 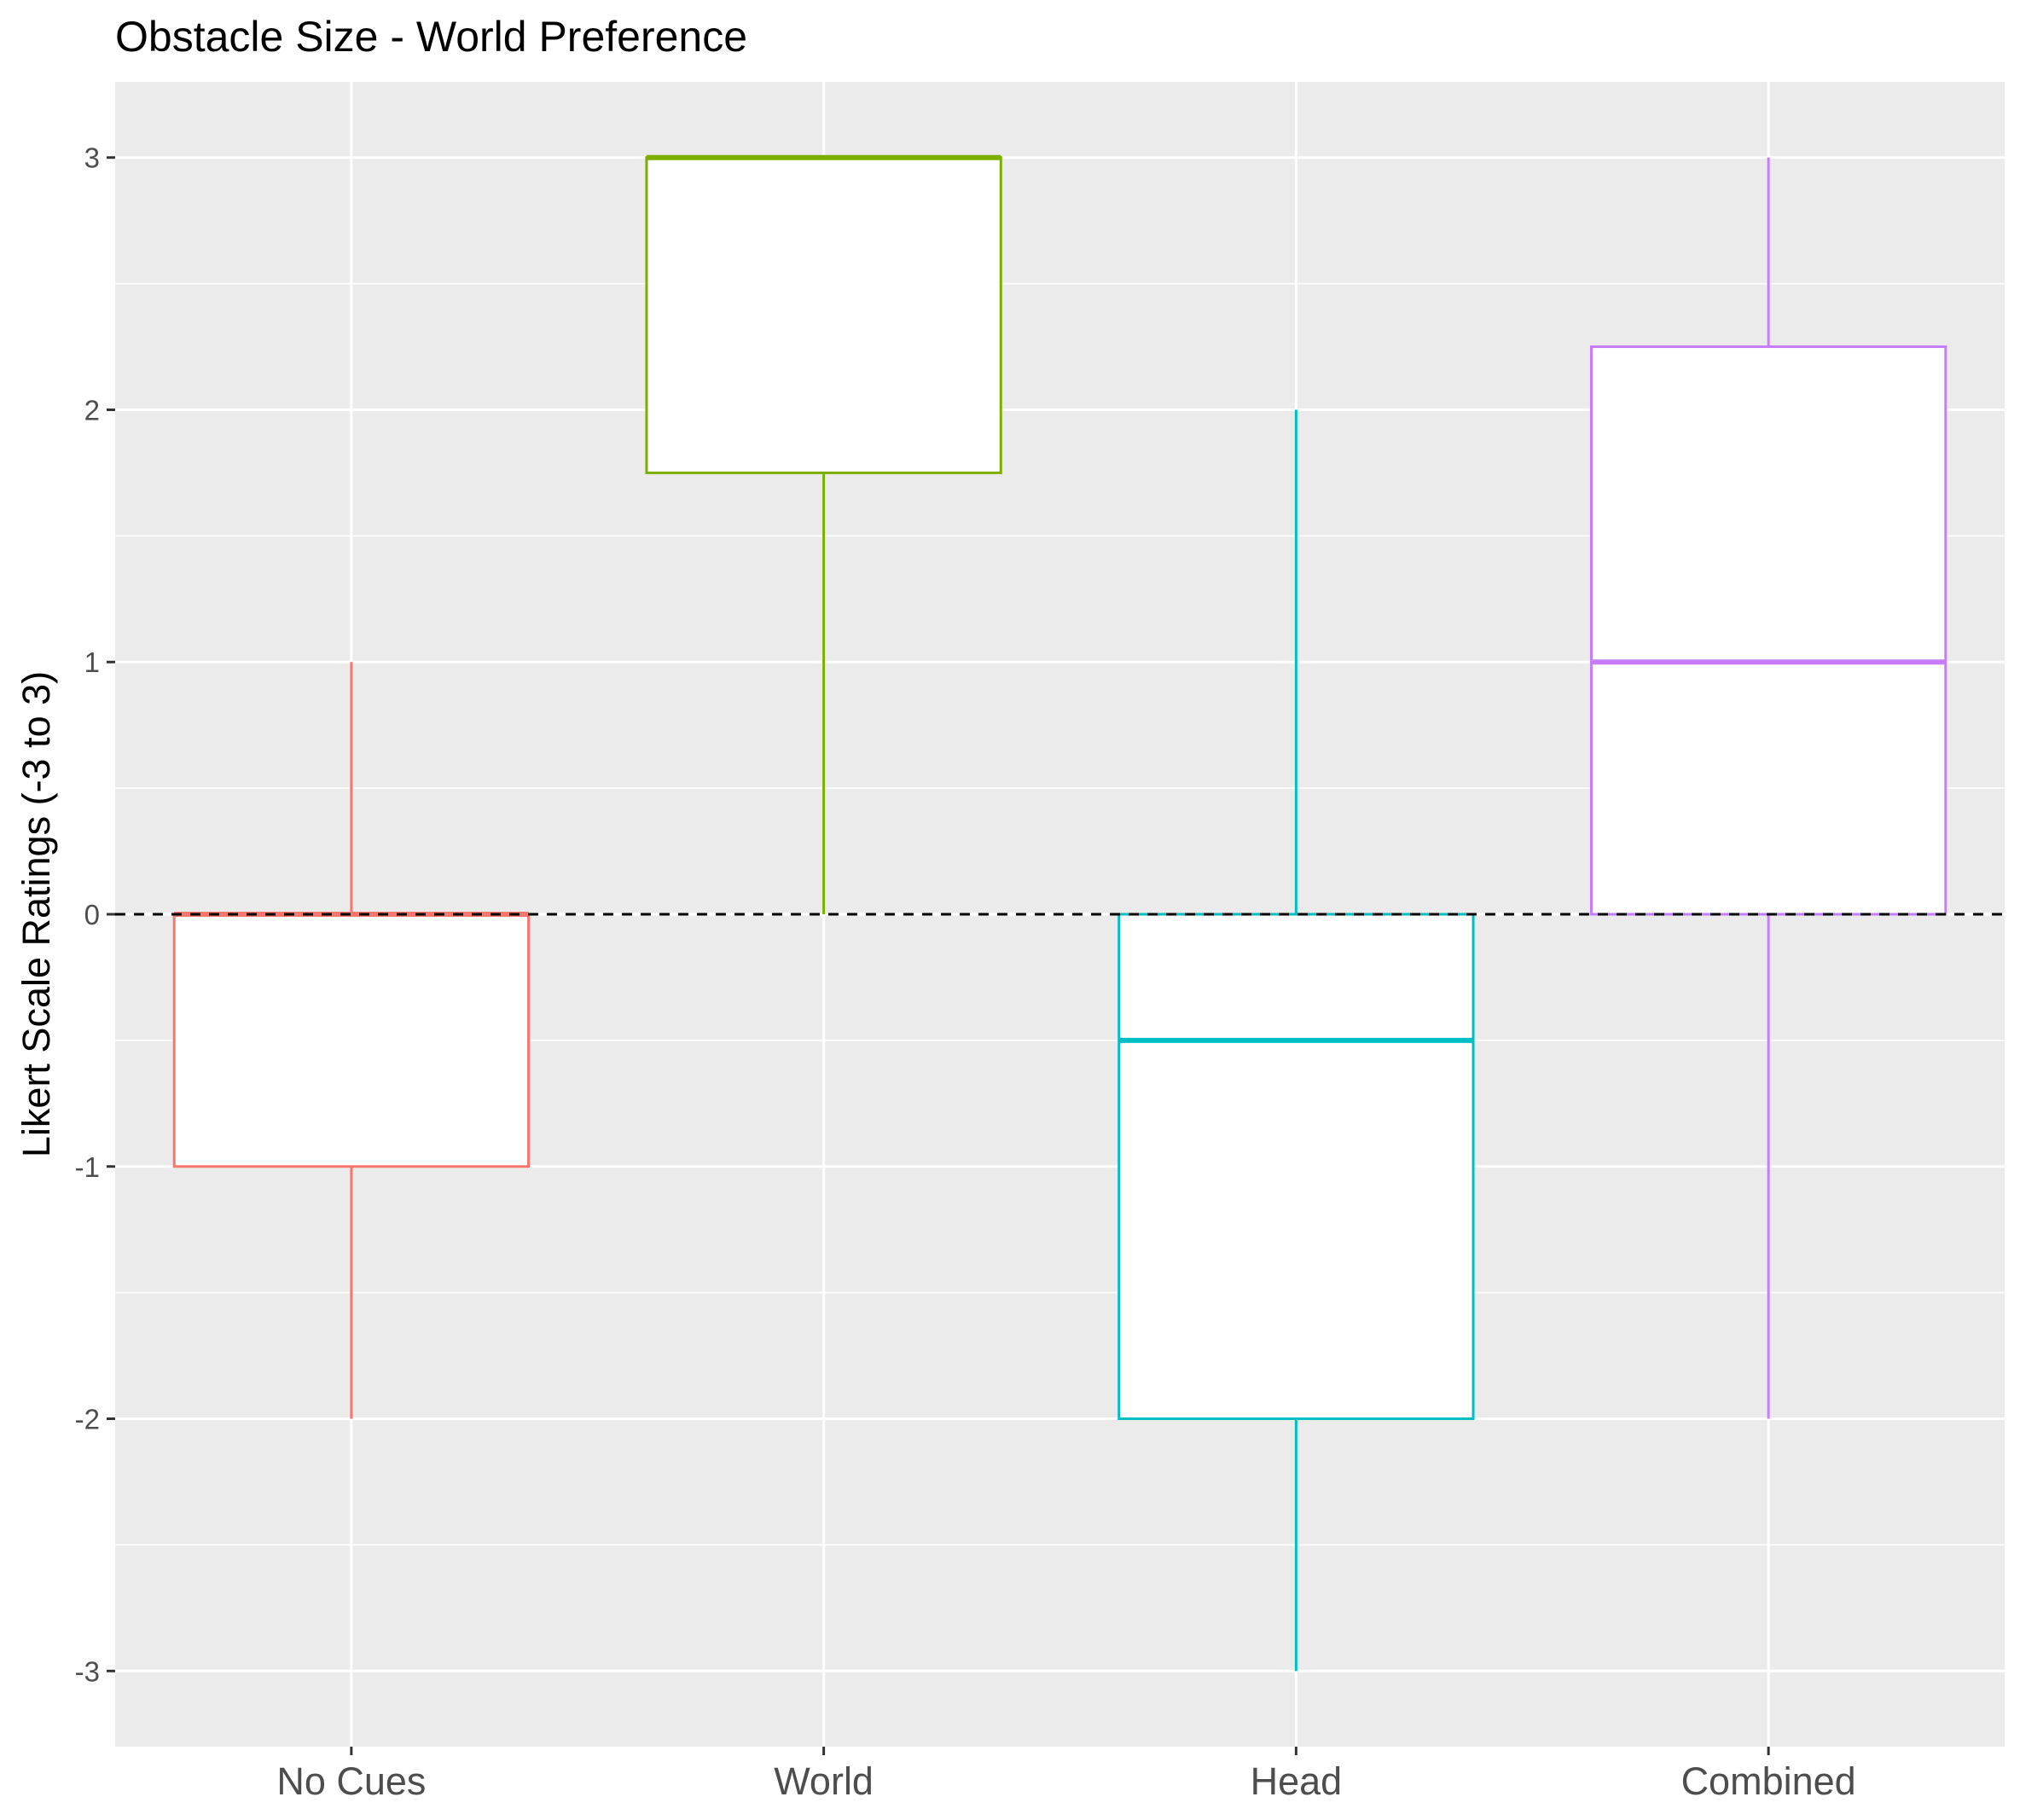 I want to click on x-tick-label: Combined, so click(x=1768, y=1781).